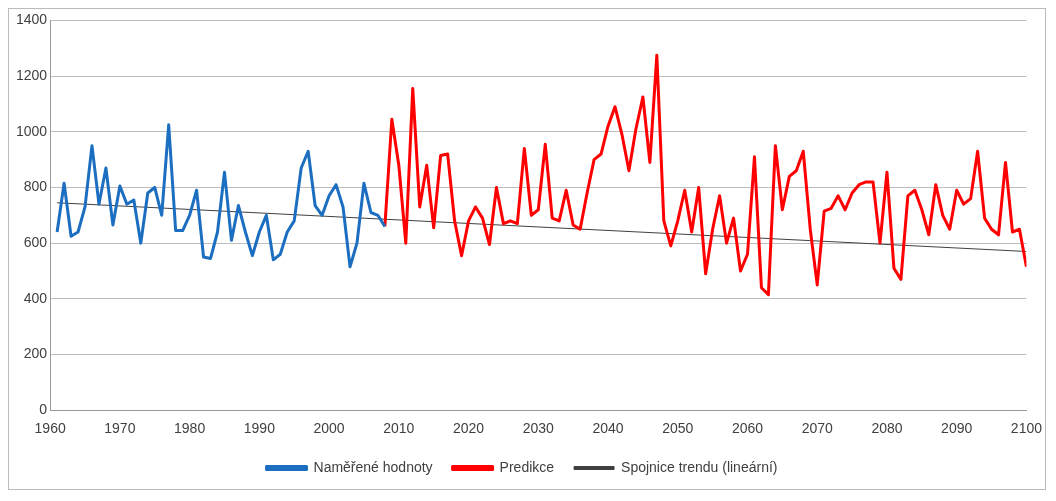 The width and height of the screenshot is (1056, 501). I want to click on legend-label: Predikce, so click(527, 466).